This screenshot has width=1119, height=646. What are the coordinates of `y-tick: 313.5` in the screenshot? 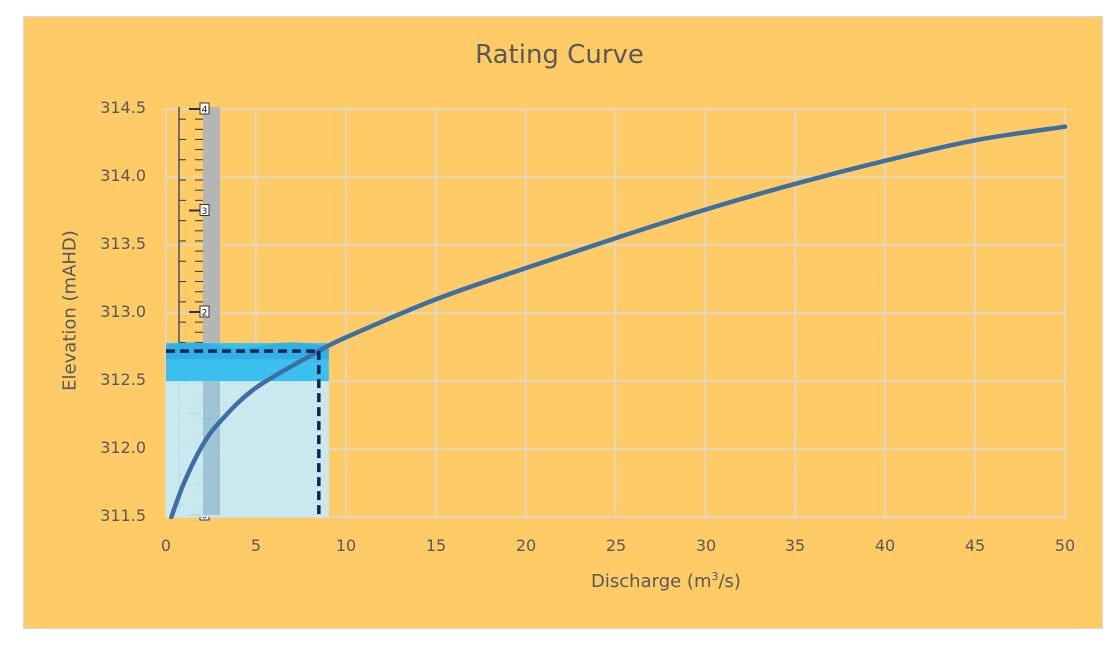 It's located at (123, 243).